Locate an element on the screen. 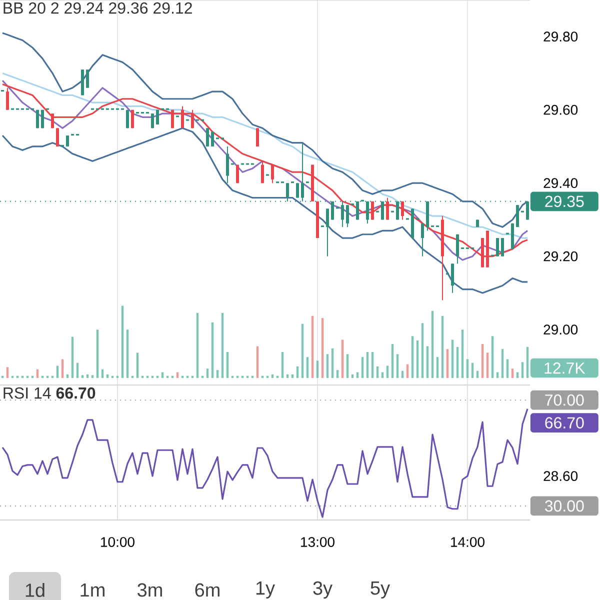  y-tick-label: 29.40 is located at coordinates (561, 183).